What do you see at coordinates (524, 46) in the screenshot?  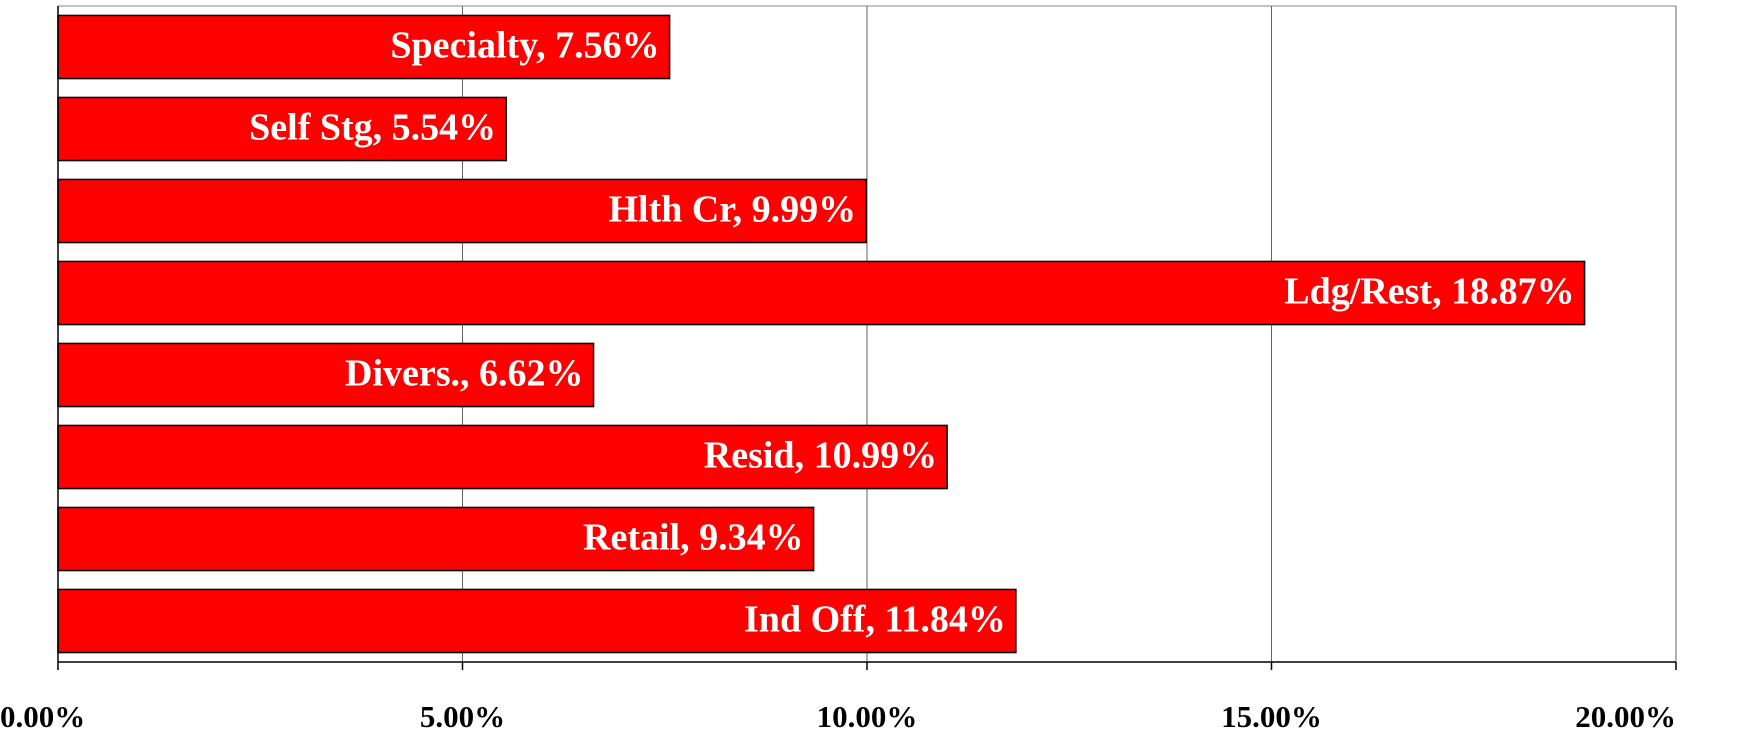 I see `data-label: Specialty, 7.56%` at bounding box center [524, 46].